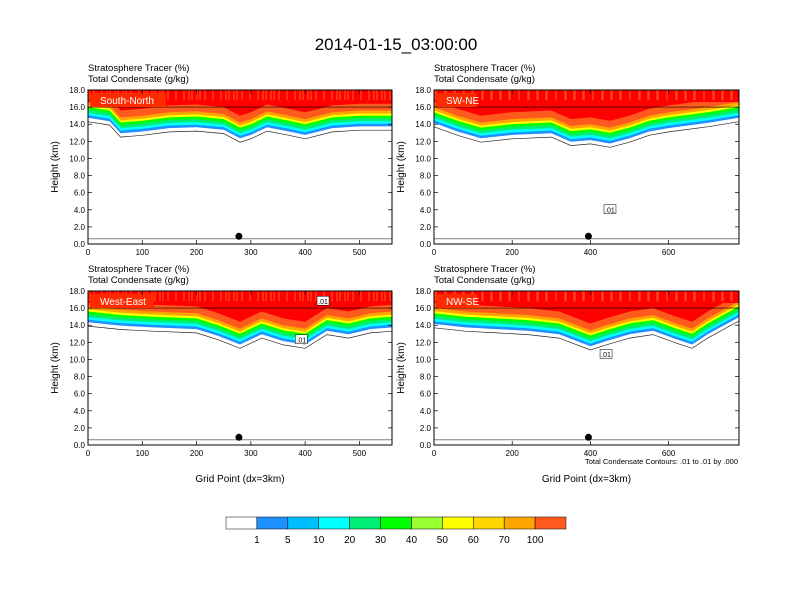 The height and width of the screenshot is (612, 792). What do you see at coordinates (143, 252) in the screenshot?
I see `x-tick-label: 100` at bounding box center [143, 252].